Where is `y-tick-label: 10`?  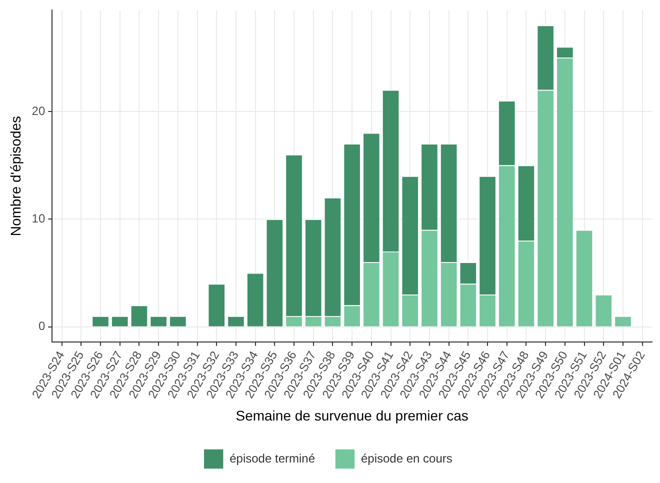 y-tick-label: 10 is located at coordinates (39, 218).